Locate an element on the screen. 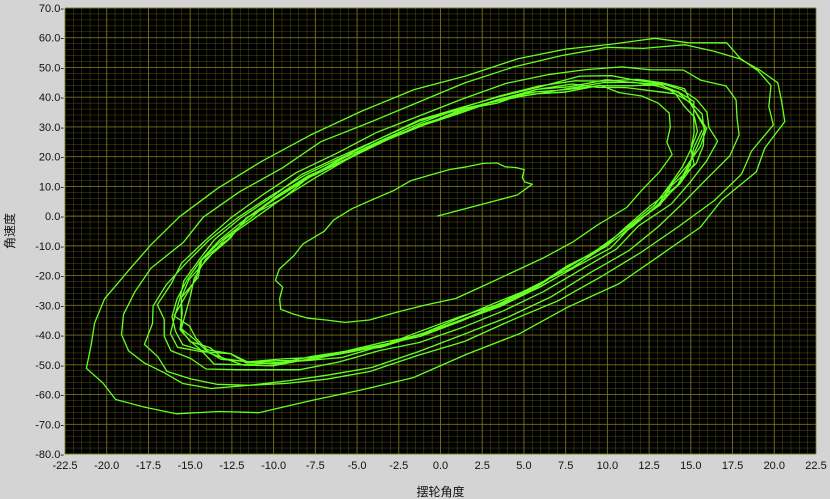 Image resolution: width=830 pixels, height=499 pixels. y-tick-label: 60.0- is located at coordinates (51, 39).